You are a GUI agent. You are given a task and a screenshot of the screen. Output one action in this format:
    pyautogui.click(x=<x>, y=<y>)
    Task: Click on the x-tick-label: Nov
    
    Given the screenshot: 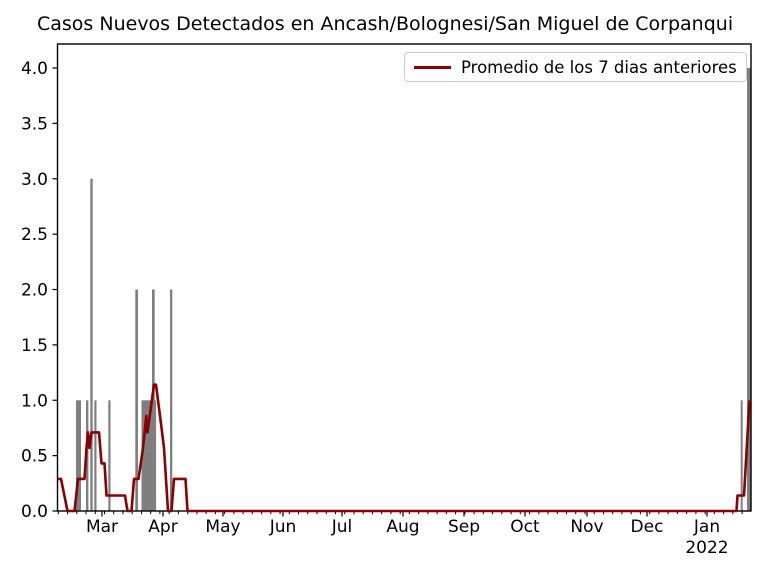 What is the action you would take?
    pyautogui.click(x=586, y=527)
    